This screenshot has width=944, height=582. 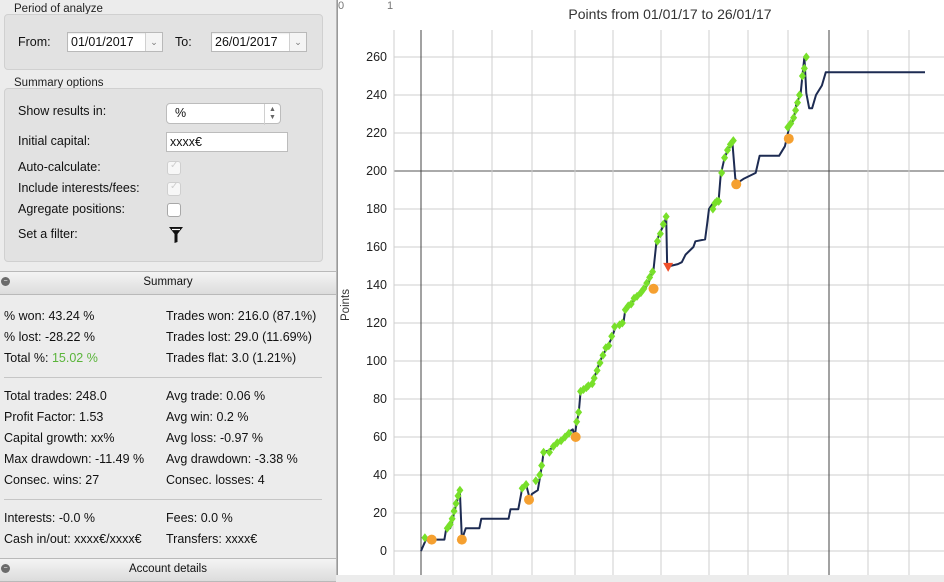 I want to click on to-date-value: 26/01/2017, so click(x=246, y=42).